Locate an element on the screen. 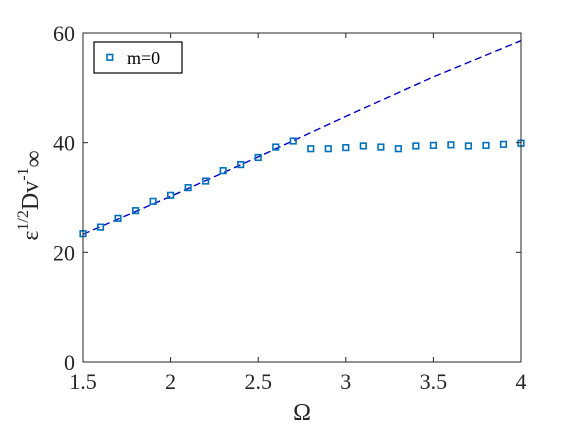 The height and width of the screenshot is (432, 576). y-label-main-sup: -1 is located at coordinates (23, 173).